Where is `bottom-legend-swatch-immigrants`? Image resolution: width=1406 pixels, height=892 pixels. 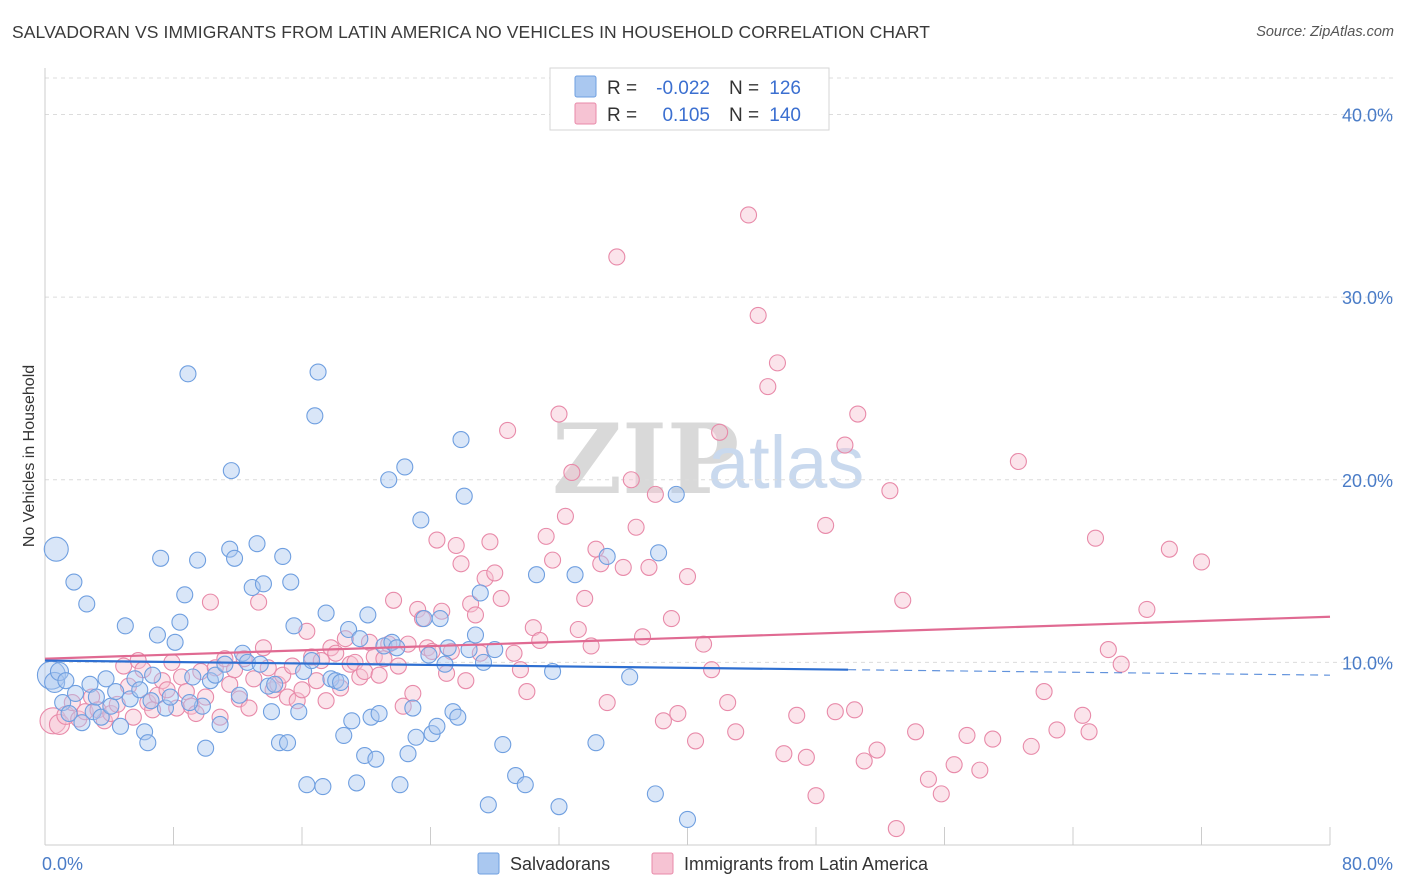
bottom-legend-swatch-immigrants is located at coordinates (662, 863).